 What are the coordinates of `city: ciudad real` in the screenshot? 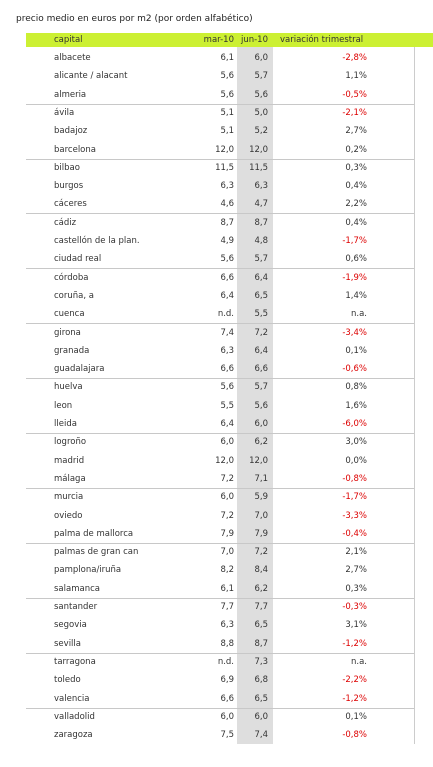 It's located at (78, 259).